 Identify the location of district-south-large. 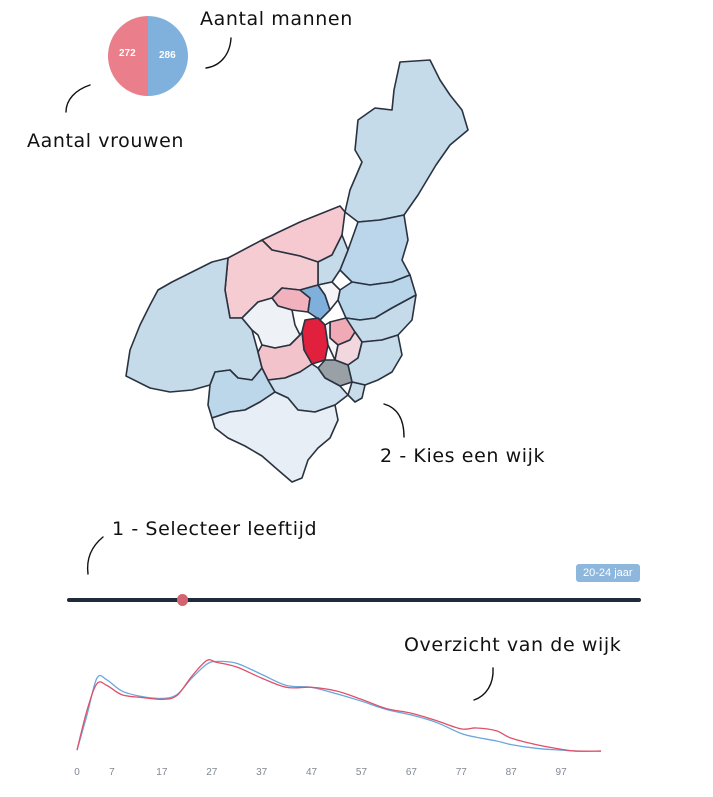
(275, 437).